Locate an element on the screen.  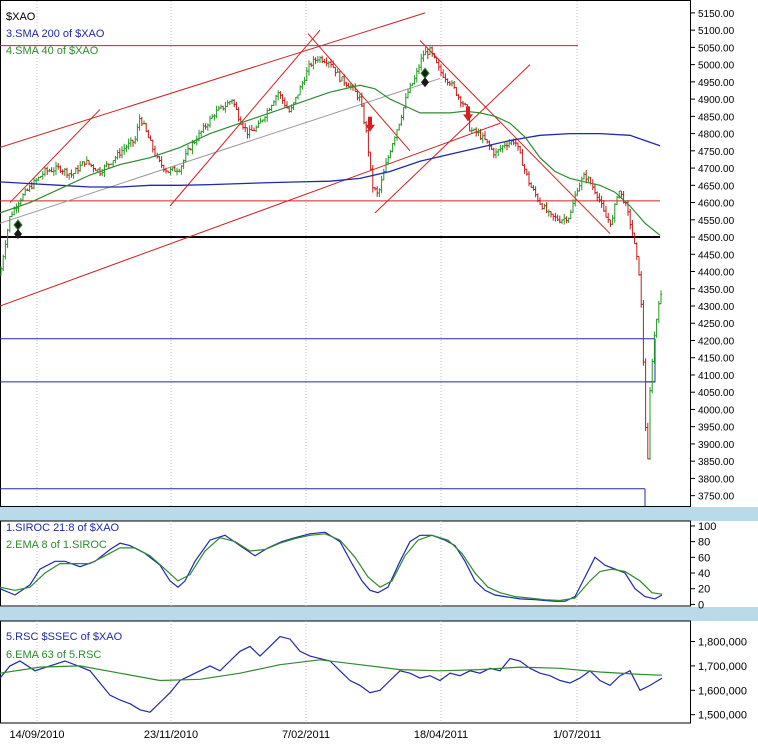
y-tick-label: 4000.00 is located at coordinates (716, 410).